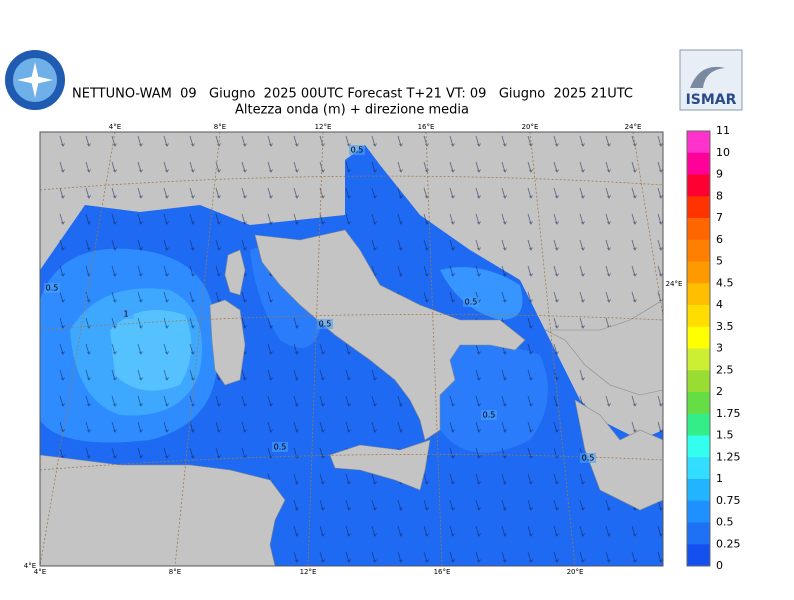 This screenshot has height=600, width=794. What do you see at coordinates (308, 572) in the screenshot?
I see `bottom-lon-label: 12°E` at bounding box center [308, 572].